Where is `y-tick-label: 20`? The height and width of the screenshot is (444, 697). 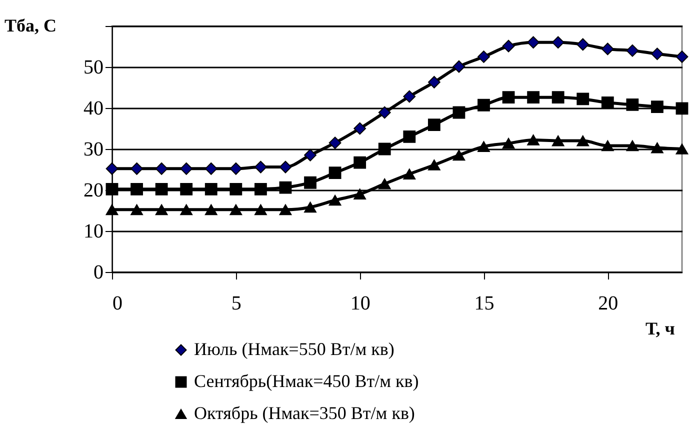 y-tick-label: 20 is located at coordinates (94, 191).